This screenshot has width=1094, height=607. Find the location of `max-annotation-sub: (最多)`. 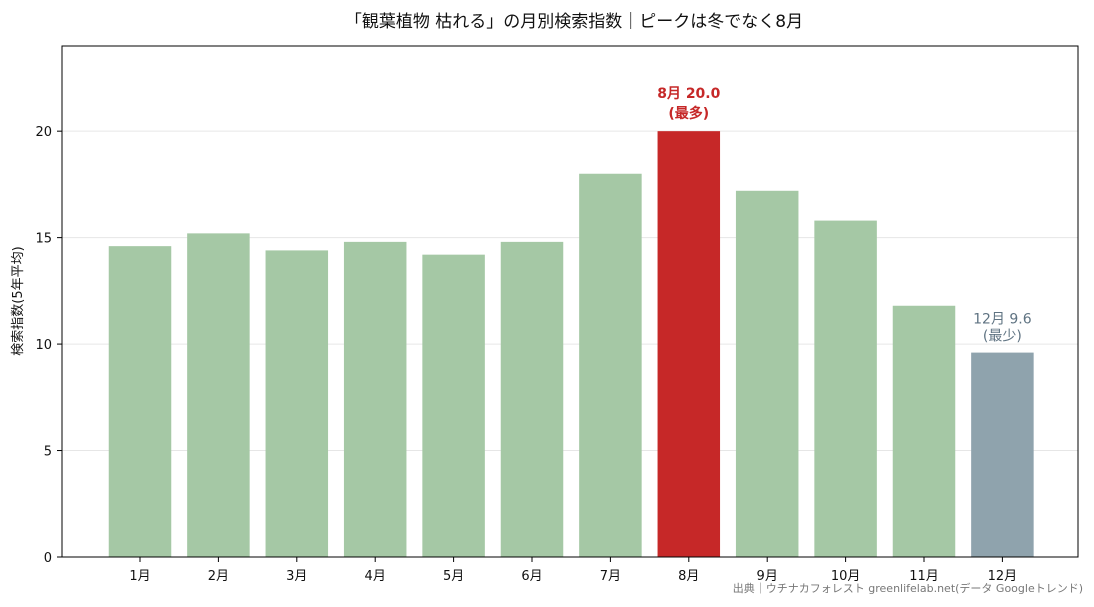

max-annotation-sub: (最多) is located at coordinates (688, 113).